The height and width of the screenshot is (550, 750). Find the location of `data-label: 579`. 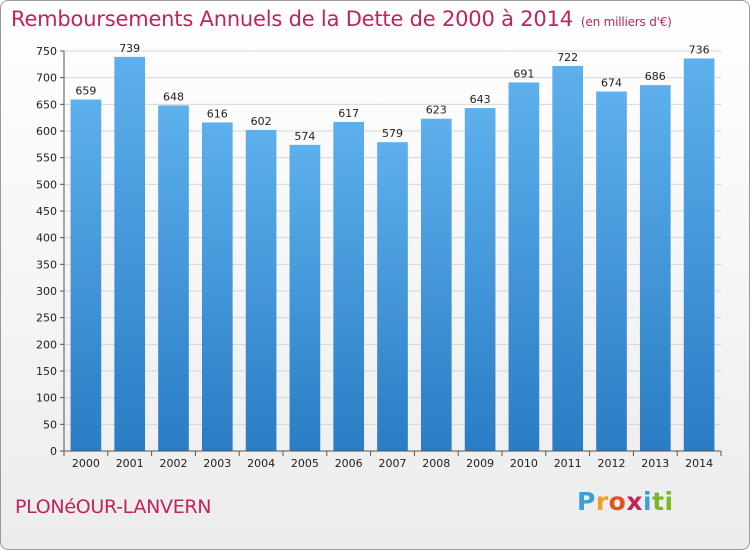

data-label: 579 is located at coordinates (392, 133).